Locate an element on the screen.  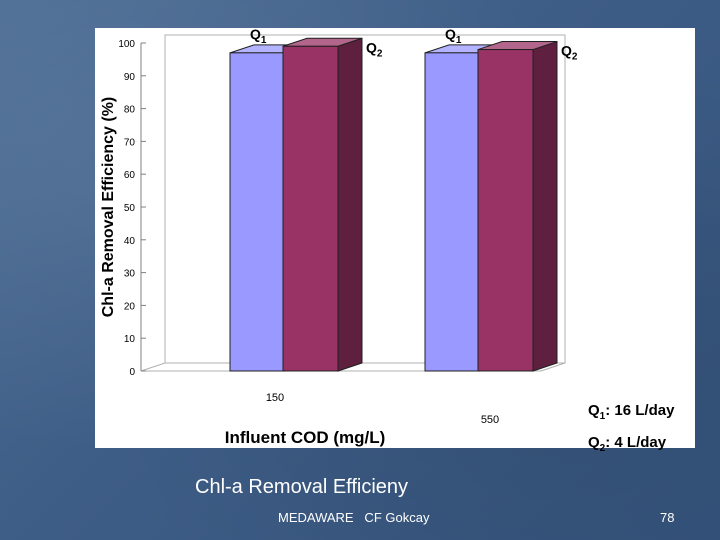
series-label-Q2-550: Q2 is located at coordinates (569, 53).